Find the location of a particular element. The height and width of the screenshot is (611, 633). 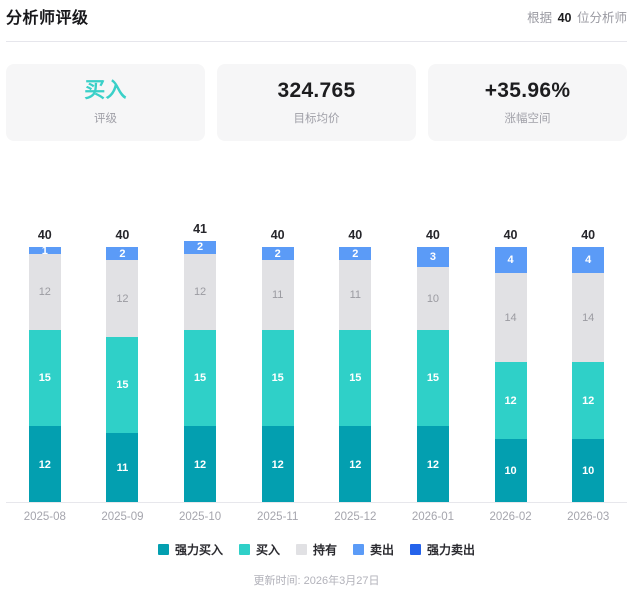

chart-column: 40 3 10 15 12 is located at coordinates (433, 359).